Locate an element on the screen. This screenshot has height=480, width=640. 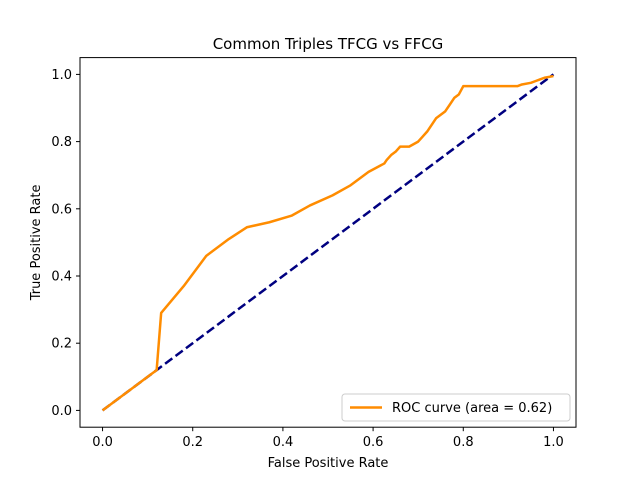
y-tick-label: 0.2 is located at coordinates (61, 344).